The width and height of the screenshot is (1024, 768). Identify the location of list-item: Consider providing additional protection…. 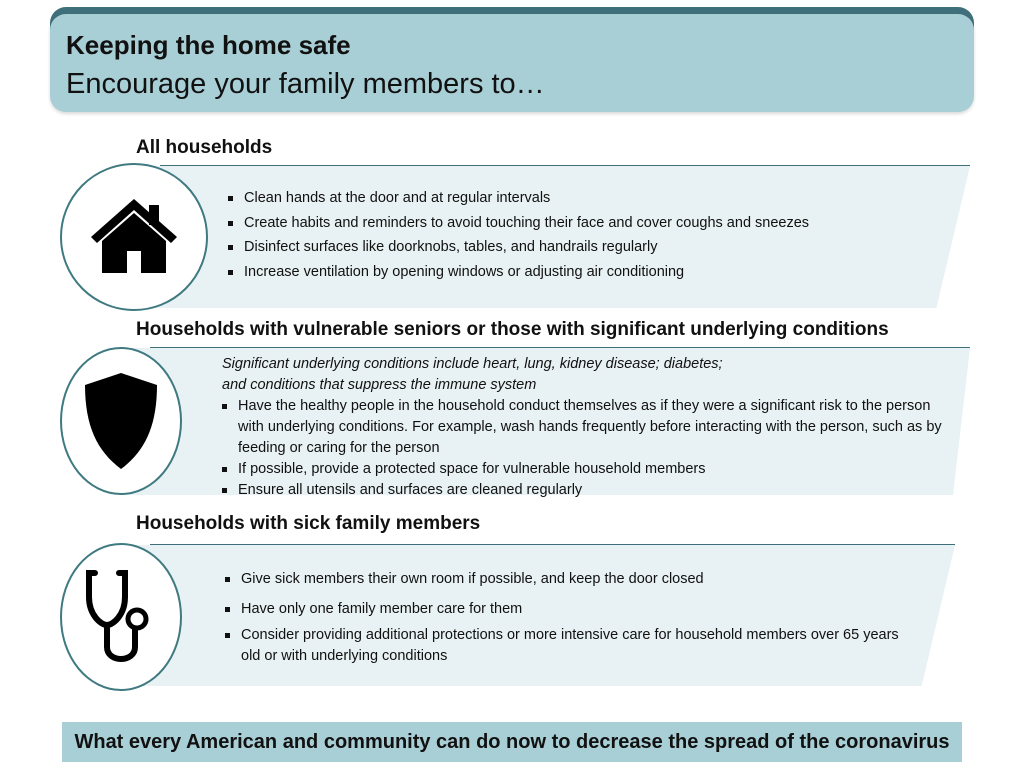
(570, 646).